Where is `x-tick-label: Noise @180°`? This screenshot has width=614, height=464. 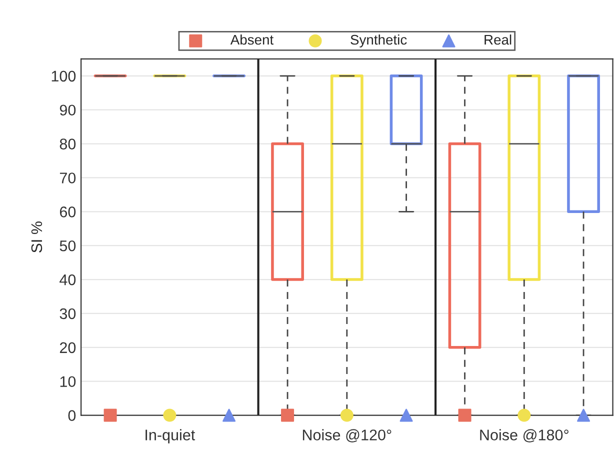 x-tick-label: Noise @180° is located at coordinates (524, 435).